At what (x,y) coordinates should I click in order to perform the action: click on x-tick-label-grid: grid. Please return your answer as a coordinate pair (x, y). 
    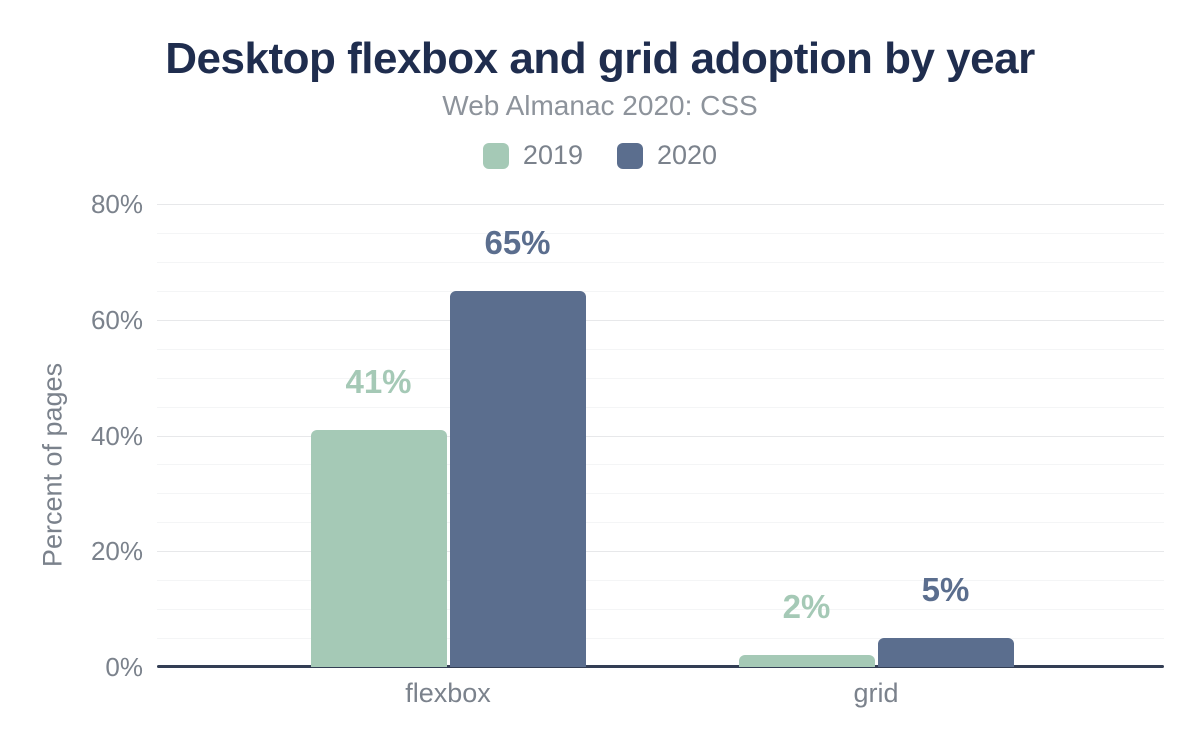
    Looking at the image, I should click on (876, 693).